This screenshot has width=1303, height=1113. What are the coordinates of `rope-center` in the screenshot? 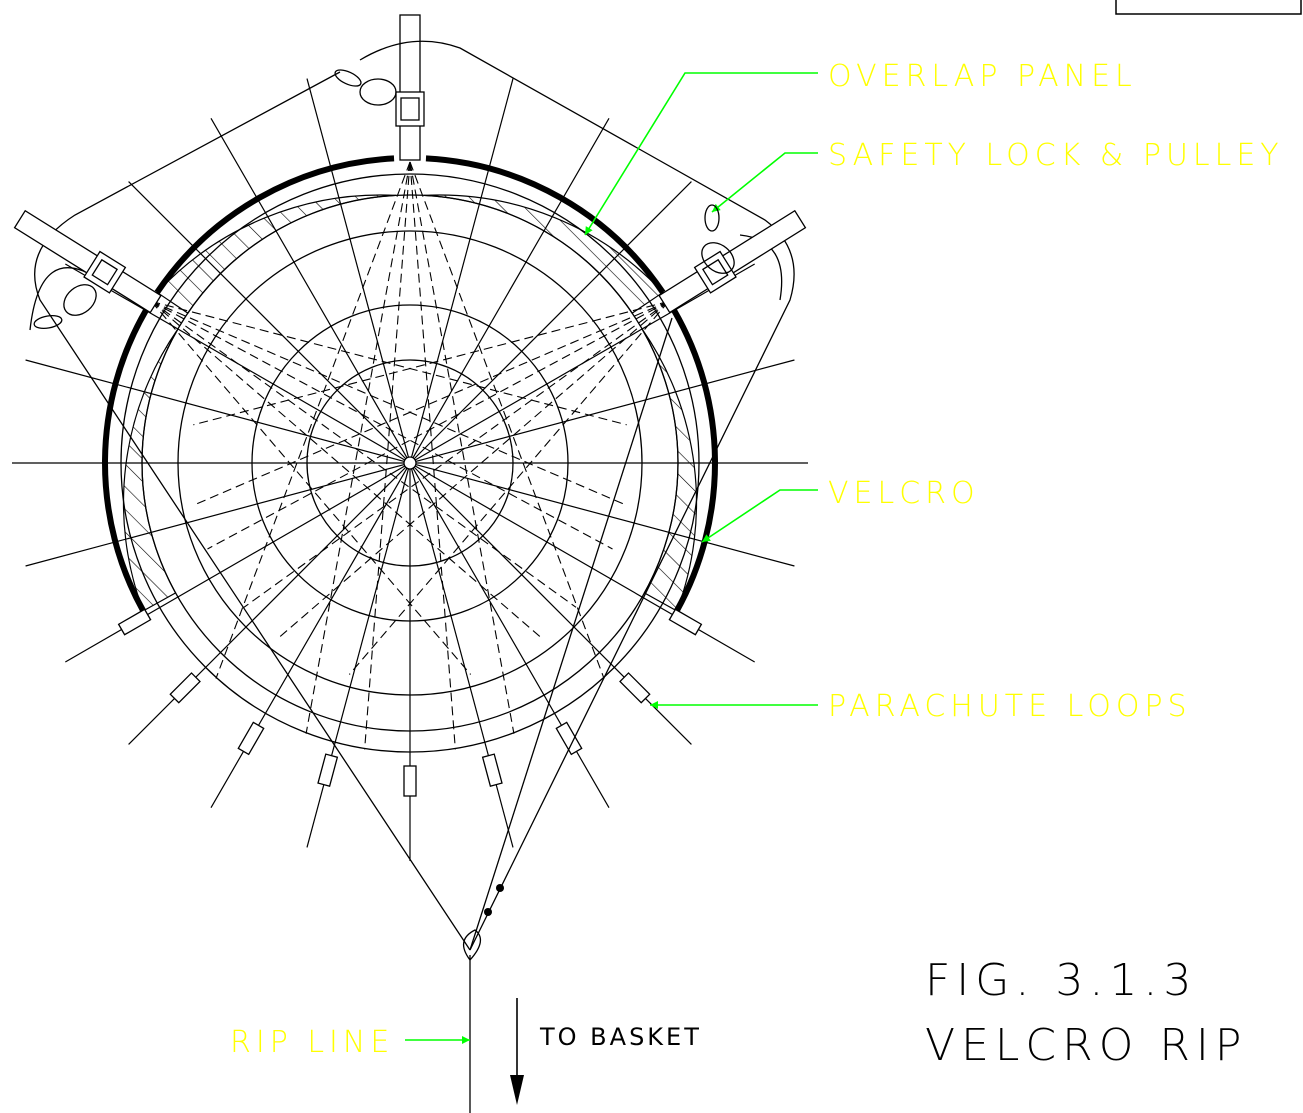 It's located at (571, 634).